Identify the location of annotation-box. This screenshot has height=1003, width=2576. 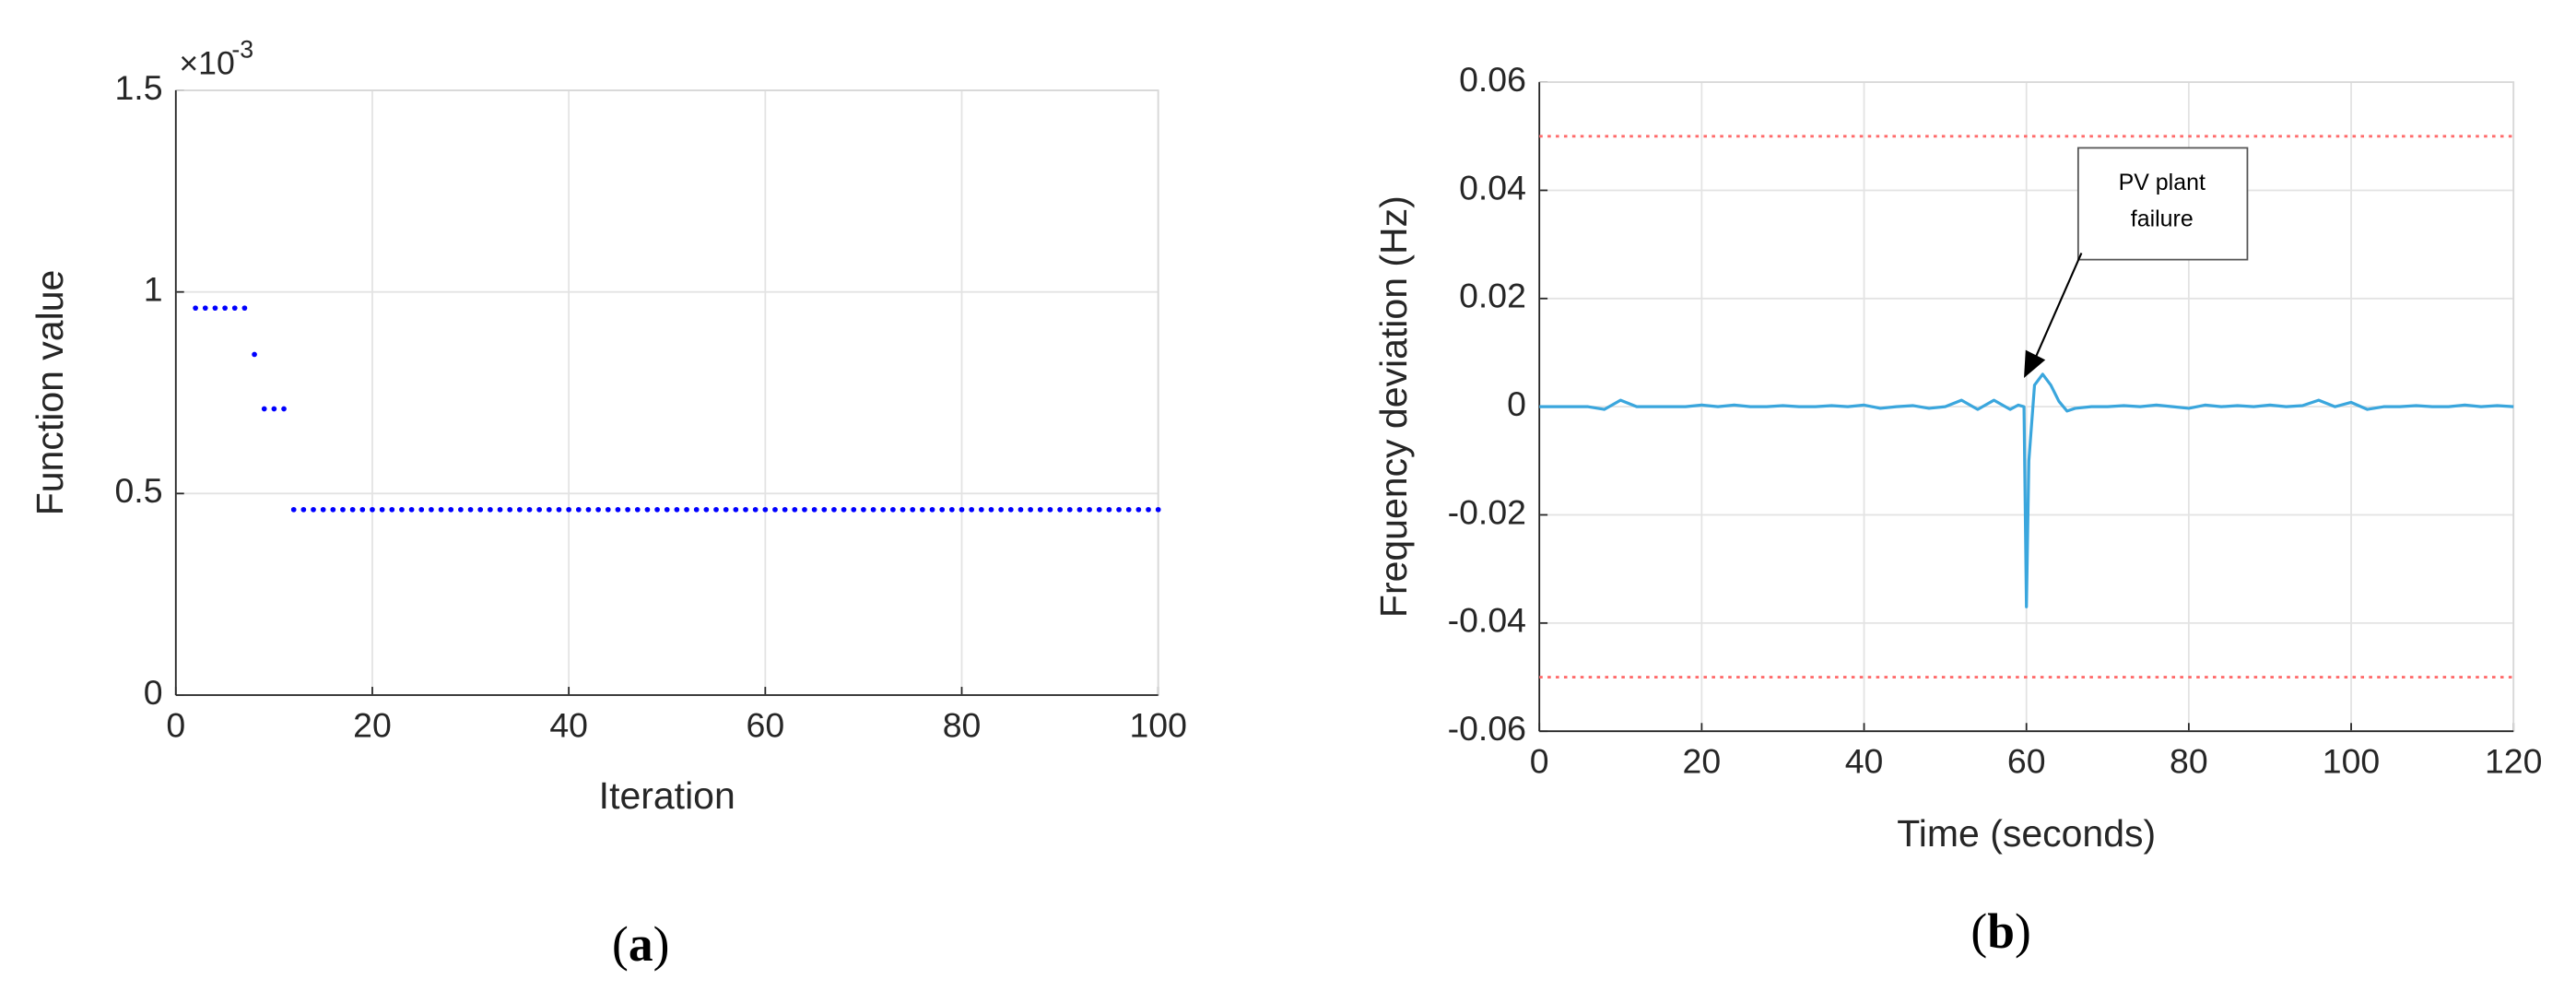
(2162, 204).